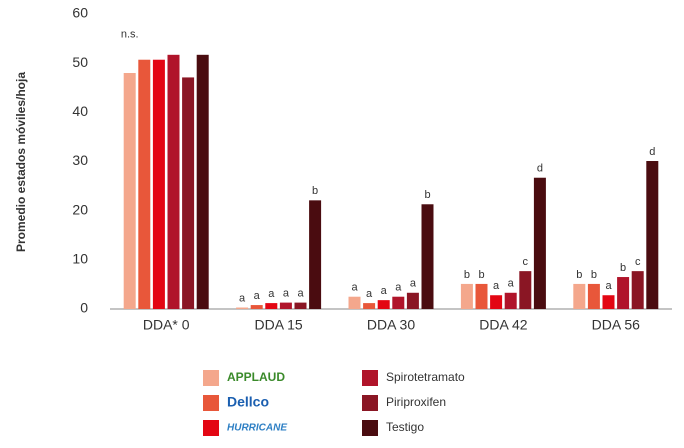  What do you see at coordinates (21, 162) in the screenshot?
I see `y-axis-label: Promedio estados móviles/hoja` at bounding box center [21, 162].